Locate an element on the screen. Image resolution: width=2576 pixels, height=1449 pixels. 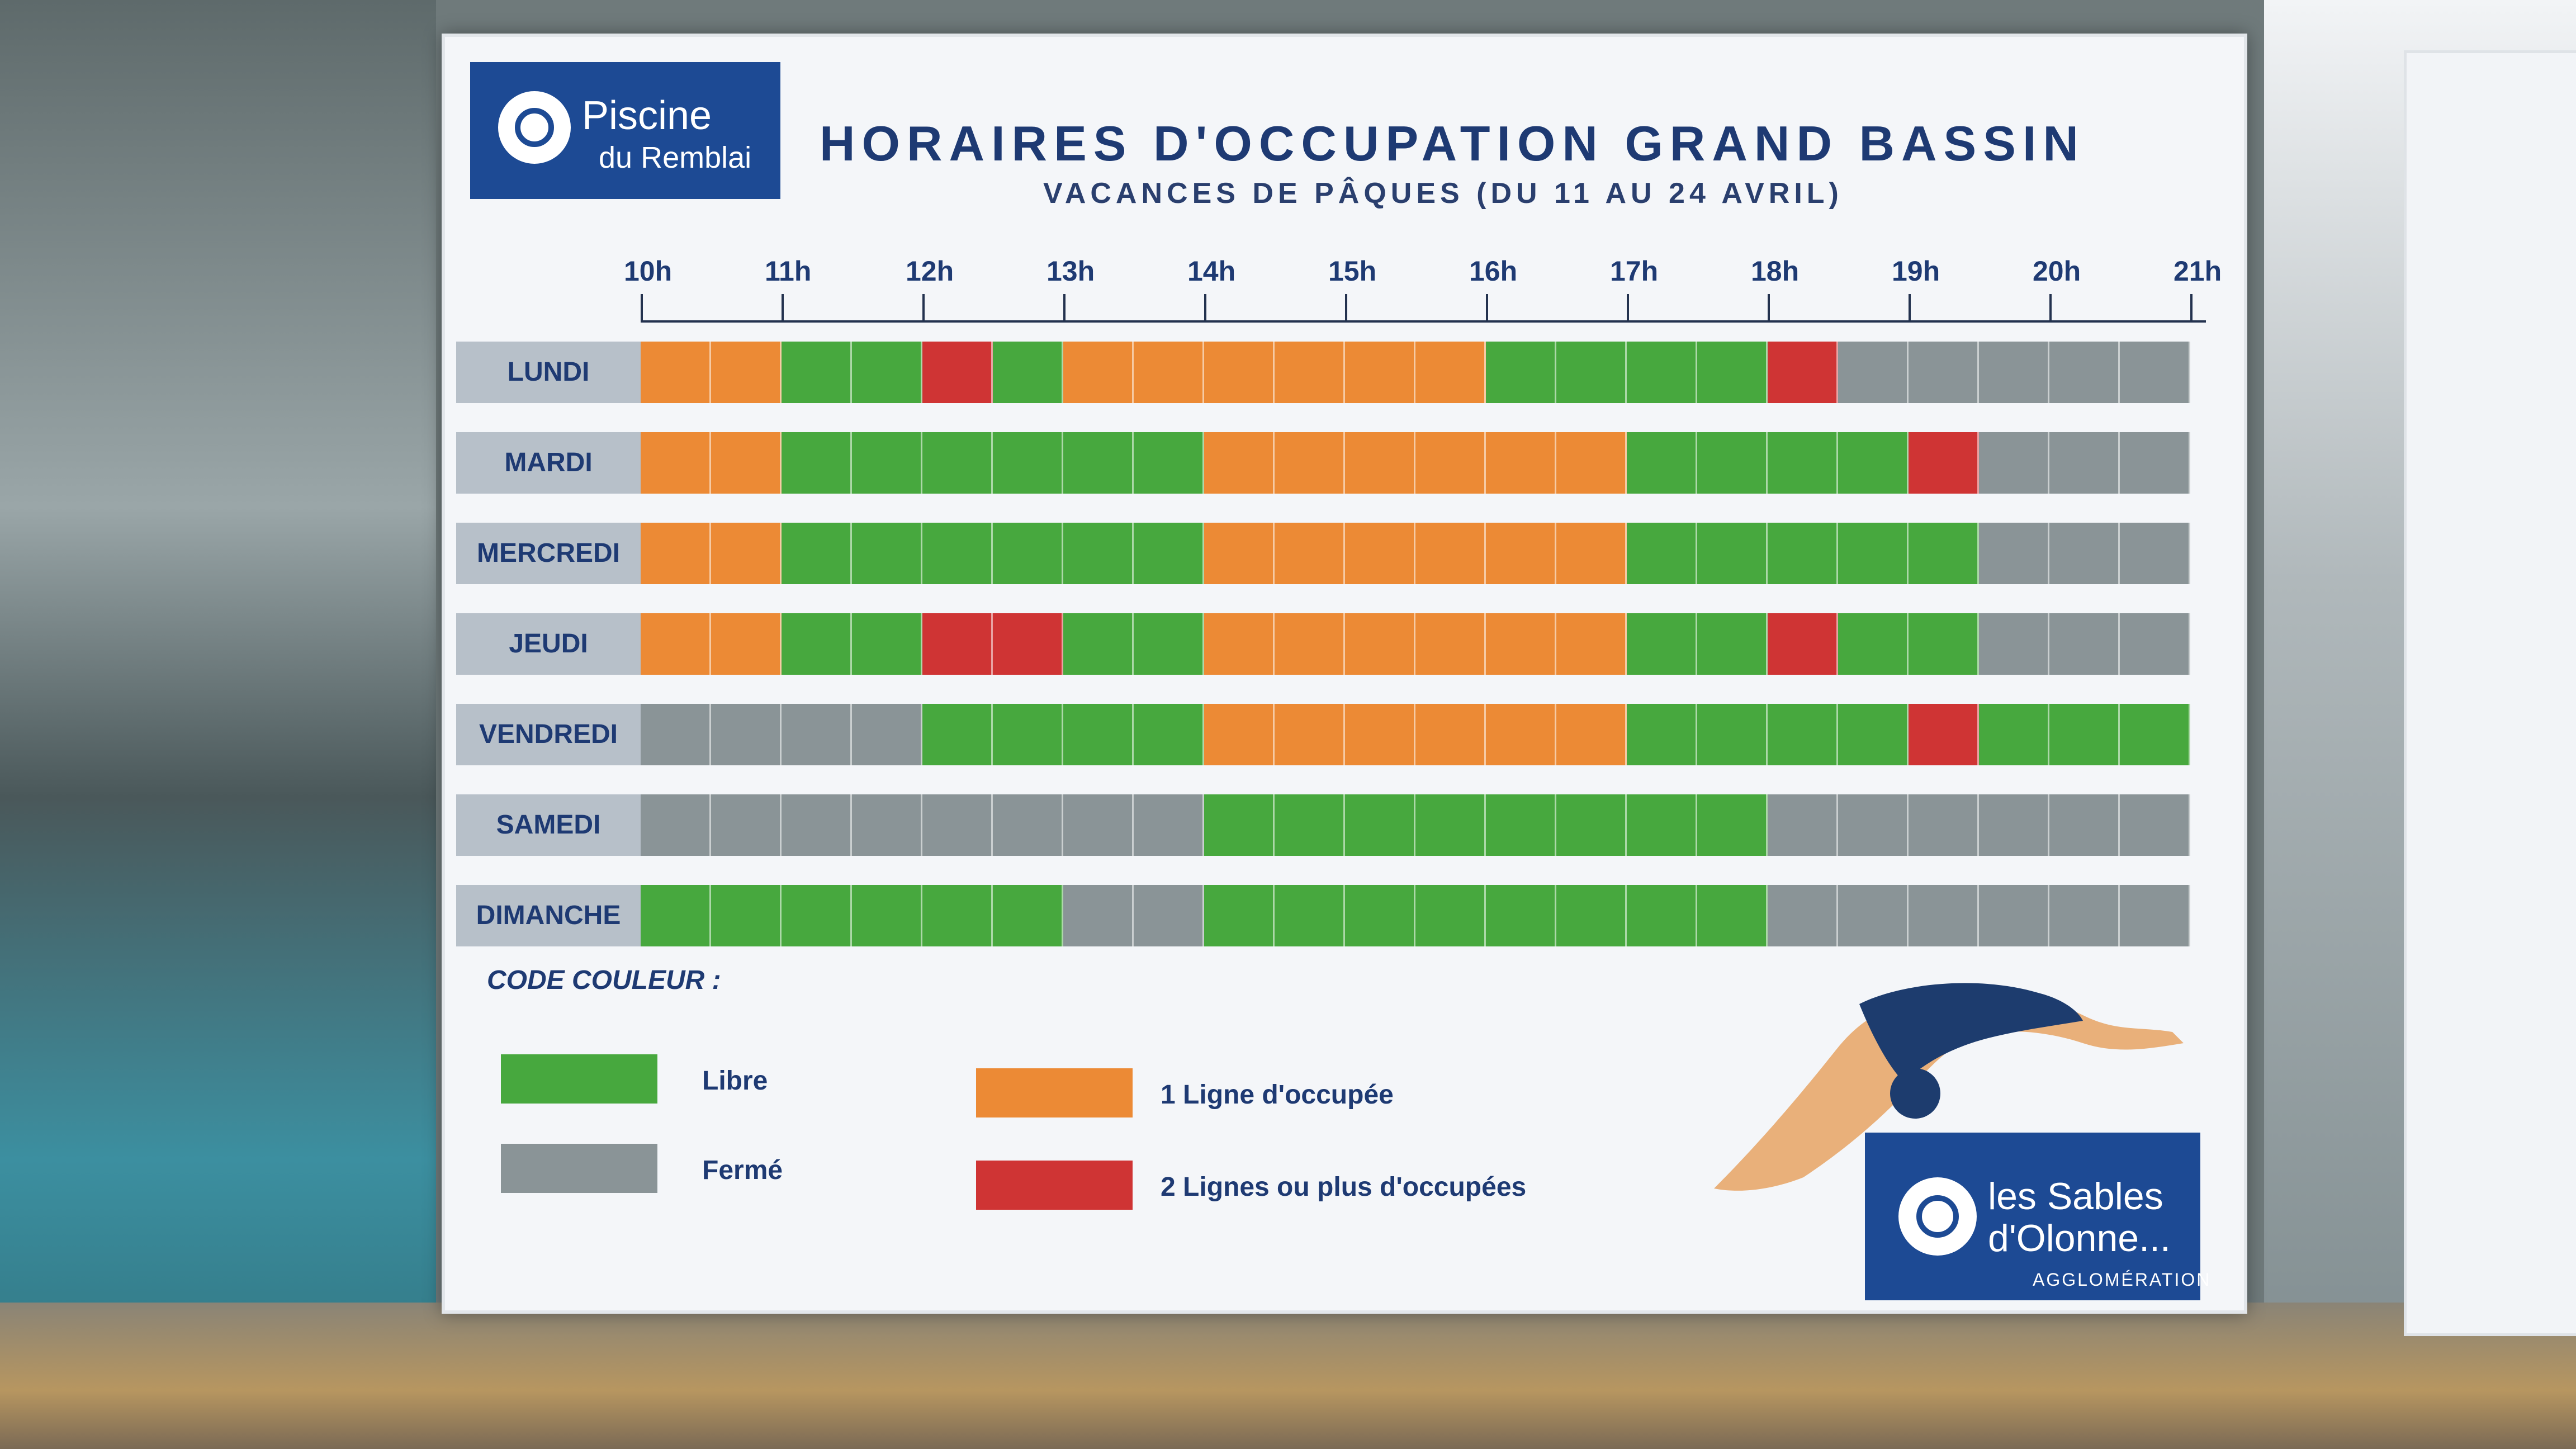
day-label-mercredi: MERCREDI is located at coordinates (548, 553).